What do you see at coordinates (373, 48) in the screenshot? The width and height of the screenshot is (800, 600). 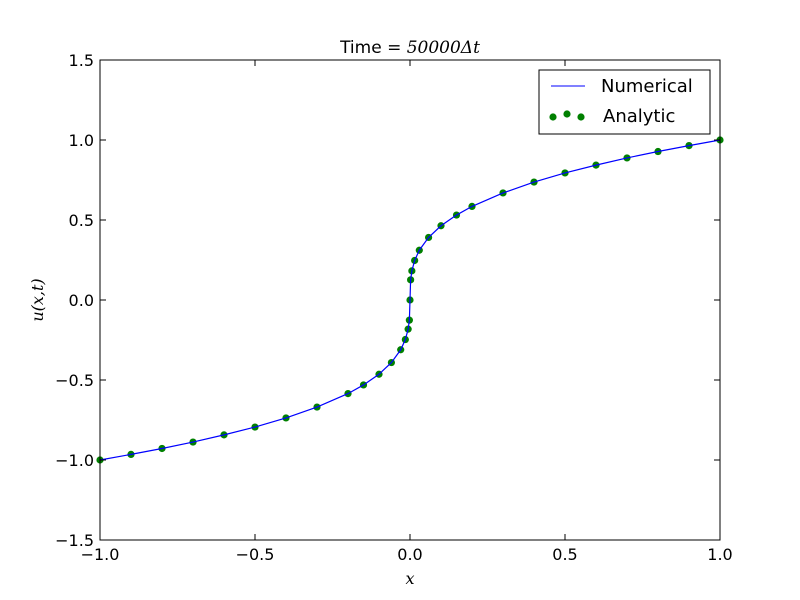 I see `chart-title-prefix: Time =` at bounding box center [373, 48].